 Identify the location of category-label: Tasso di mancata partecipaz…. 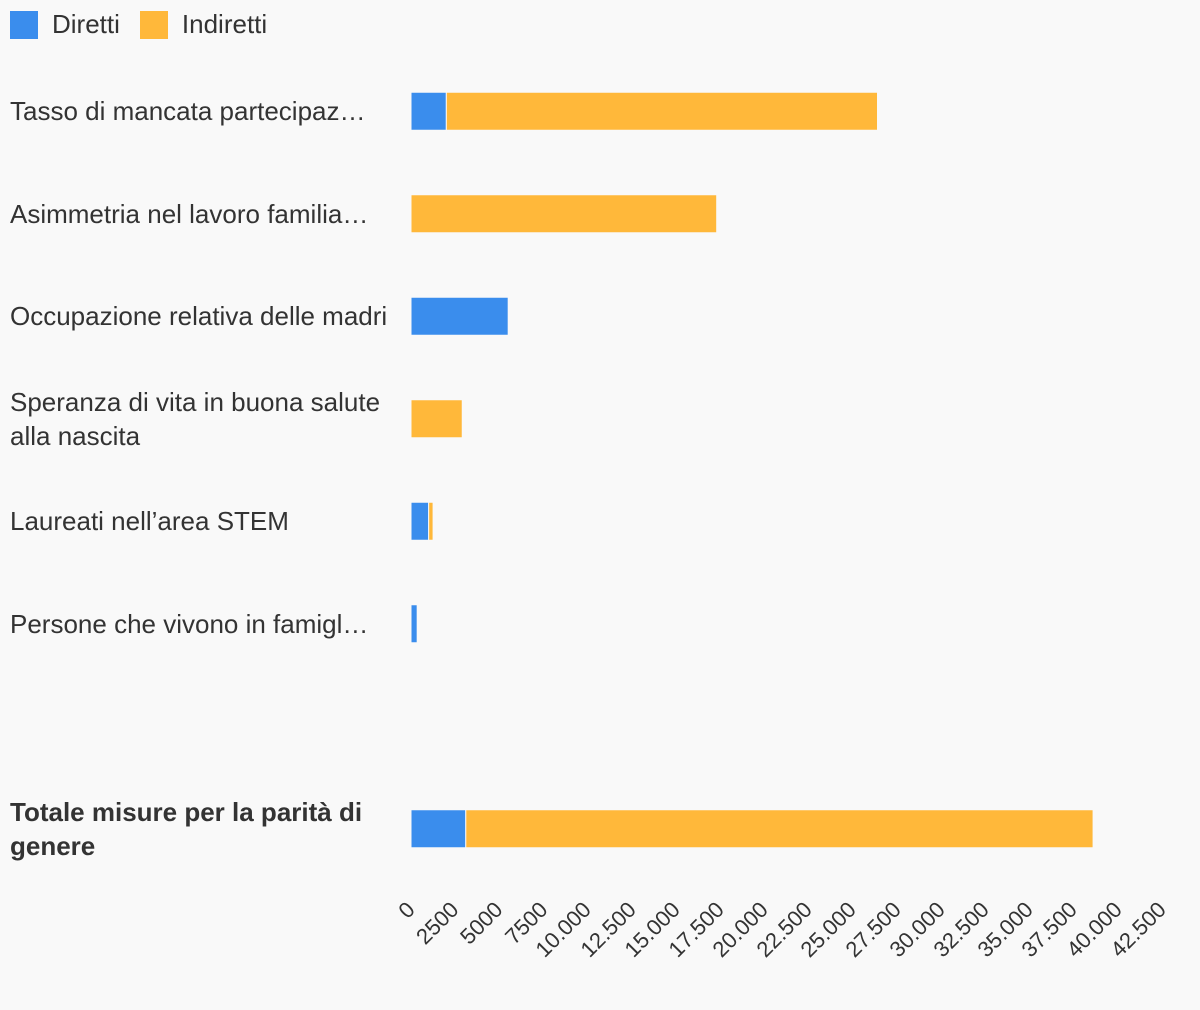
(205, 111).